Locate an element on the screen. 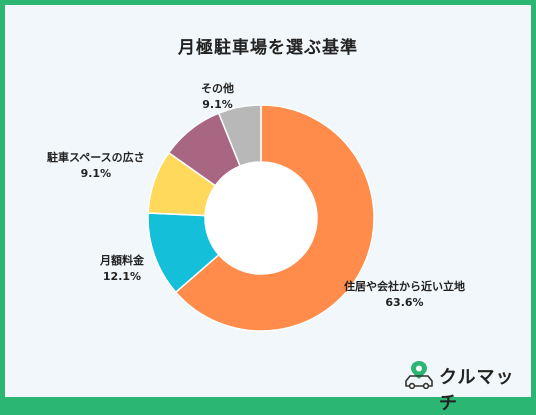 This screenshot has width=536, height=415. brand-logo: クルマッチ is located at coordinates (467, 386).